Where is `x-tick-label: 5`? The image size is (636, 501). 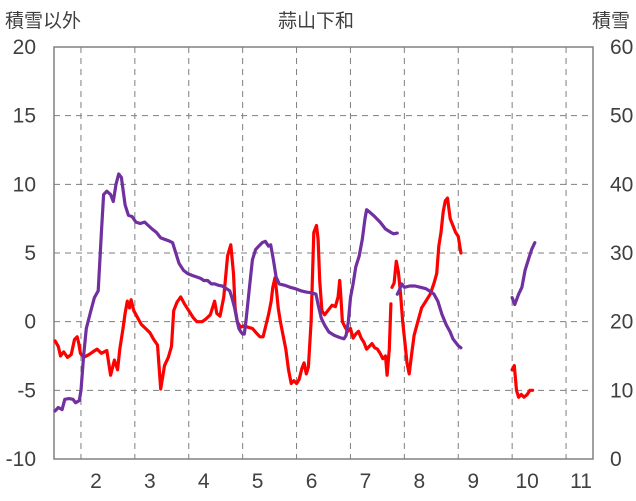
x-tick-label: 5 is located at coordinates (258, 481).